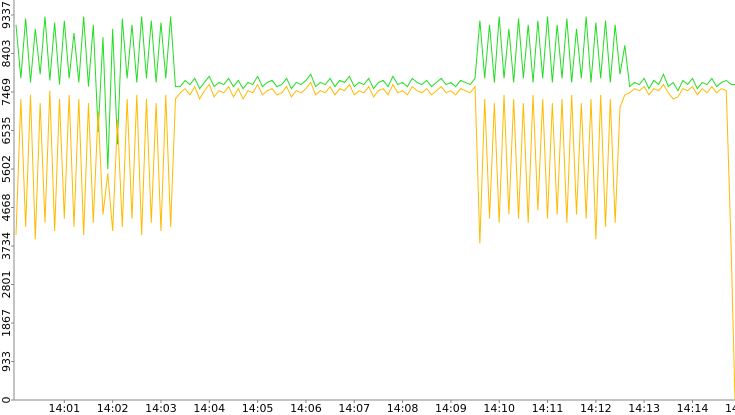  Describe the element at coordinates (113, 408) in the screenshot. I see `x-tick-label: 14:02` at that location.